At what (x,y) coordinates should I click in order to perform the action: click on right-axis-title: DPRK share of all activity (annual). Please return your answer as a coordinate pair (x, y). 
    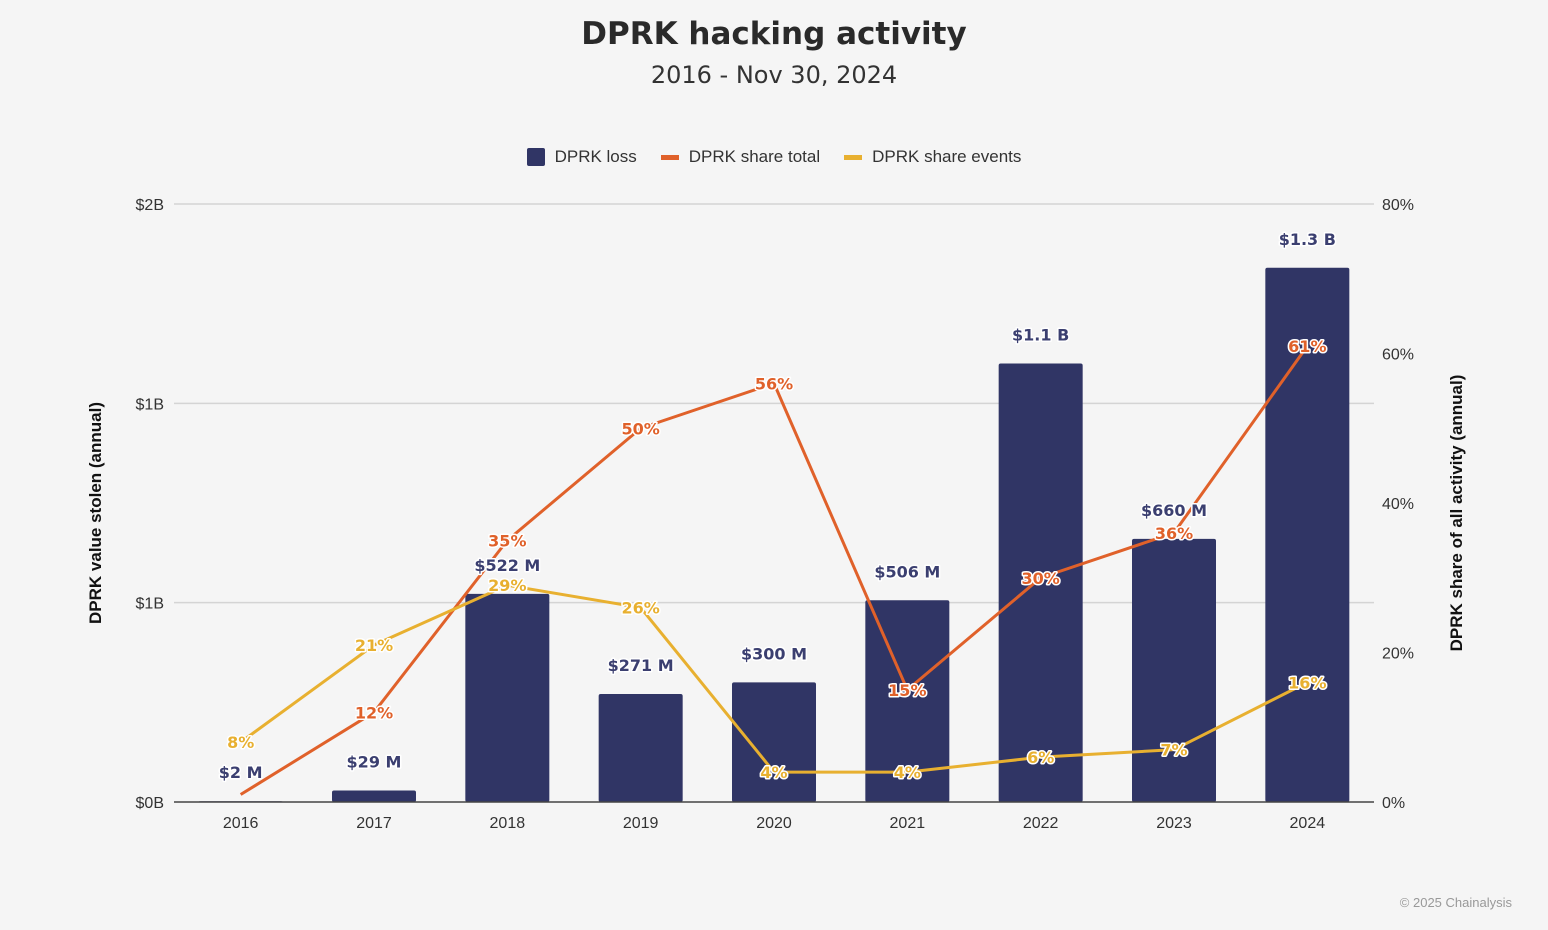
    Looking at the image, I should click on (1456, 513).